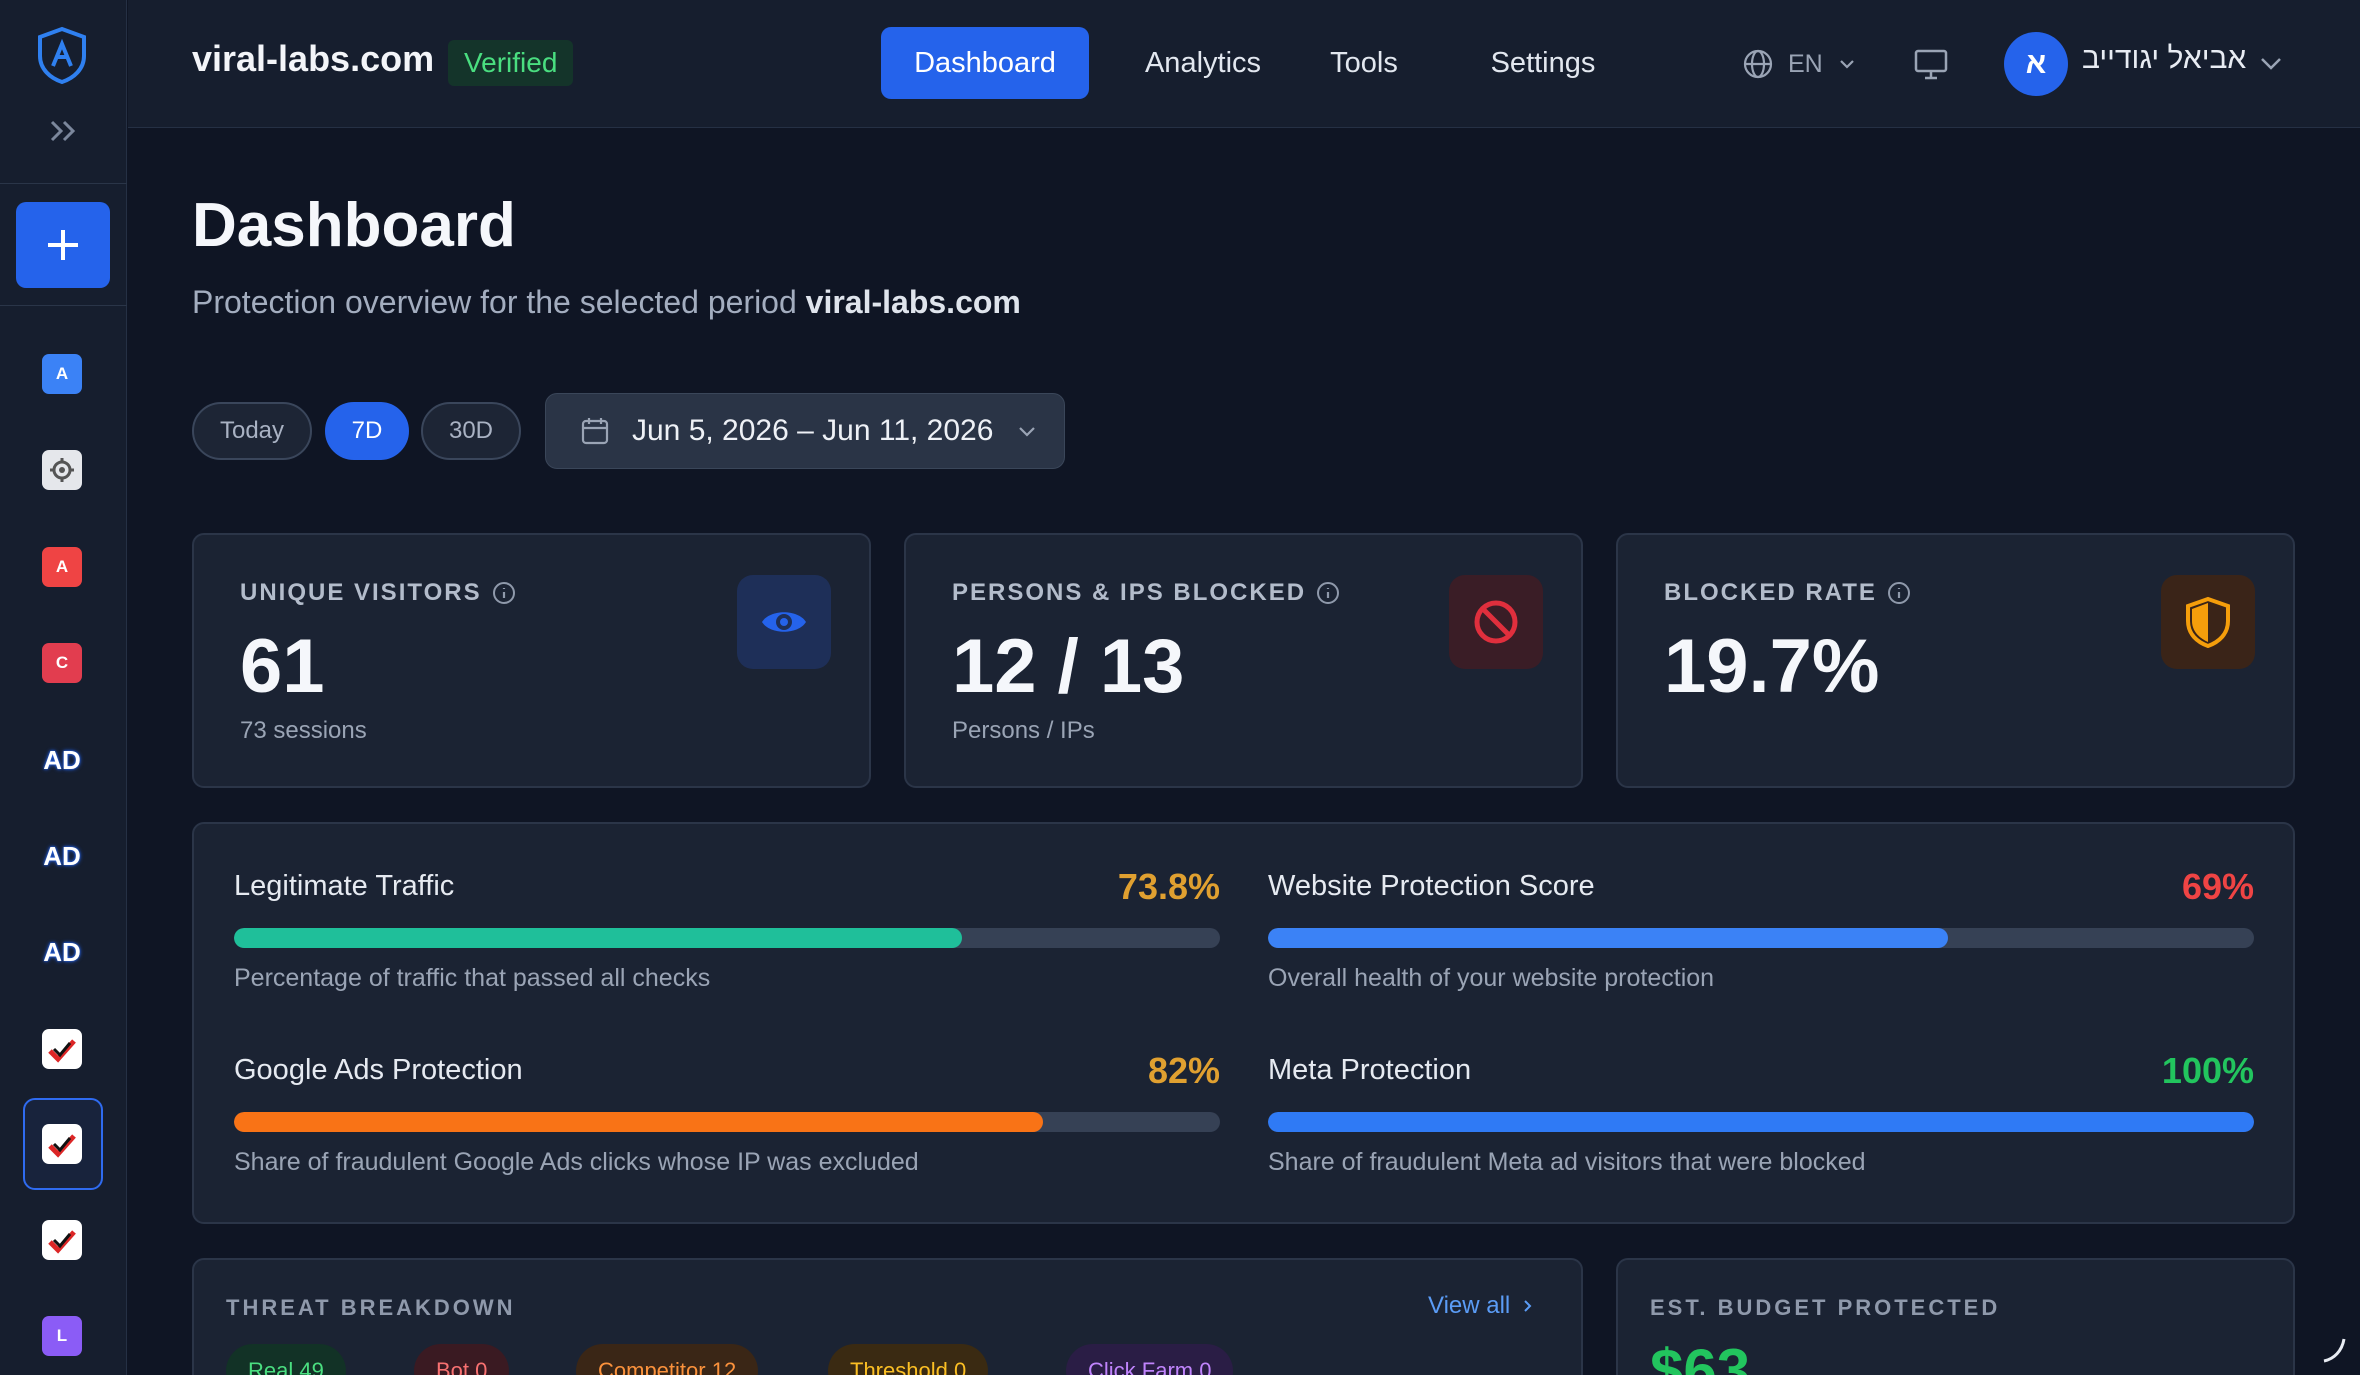 The width and height of the screenshot is (2360, 1375). What do you see at coordinates (1931, 64) in the screenshot?
I see `monitor-icon` at bounding box center [1931, 64].